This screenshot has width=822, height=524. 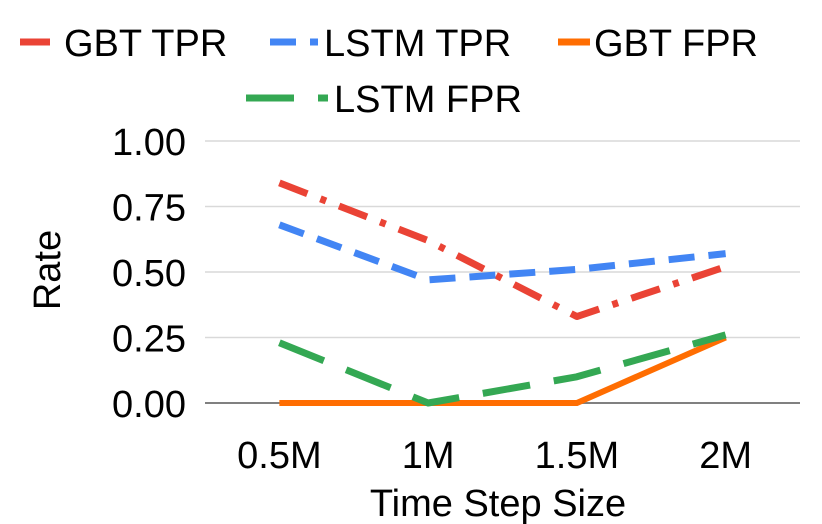 What do you see at coordinates (48, 270) in the screenshot?
I see `y-axis-title: Rate` at bounding box center [48, 270].